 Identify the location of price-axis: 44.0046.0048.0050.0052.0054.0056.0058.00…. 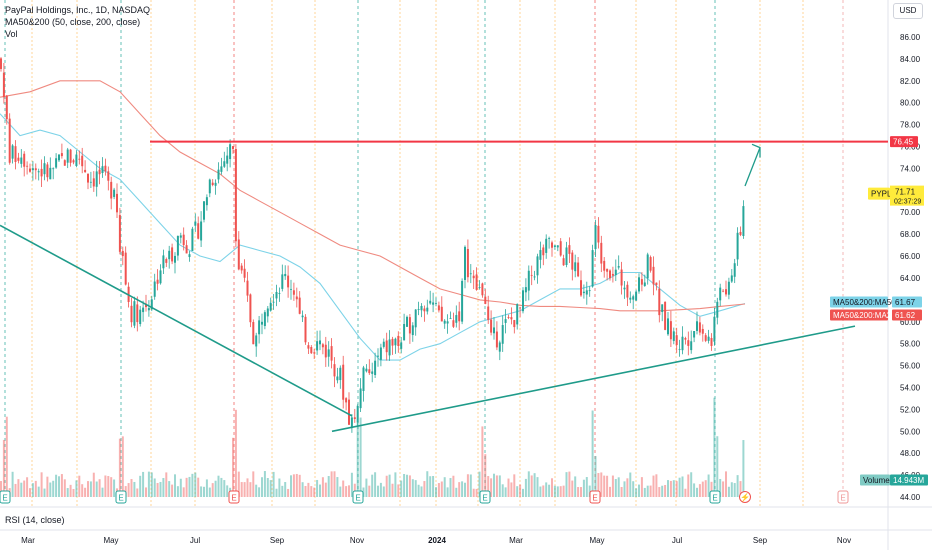
(910, 267).